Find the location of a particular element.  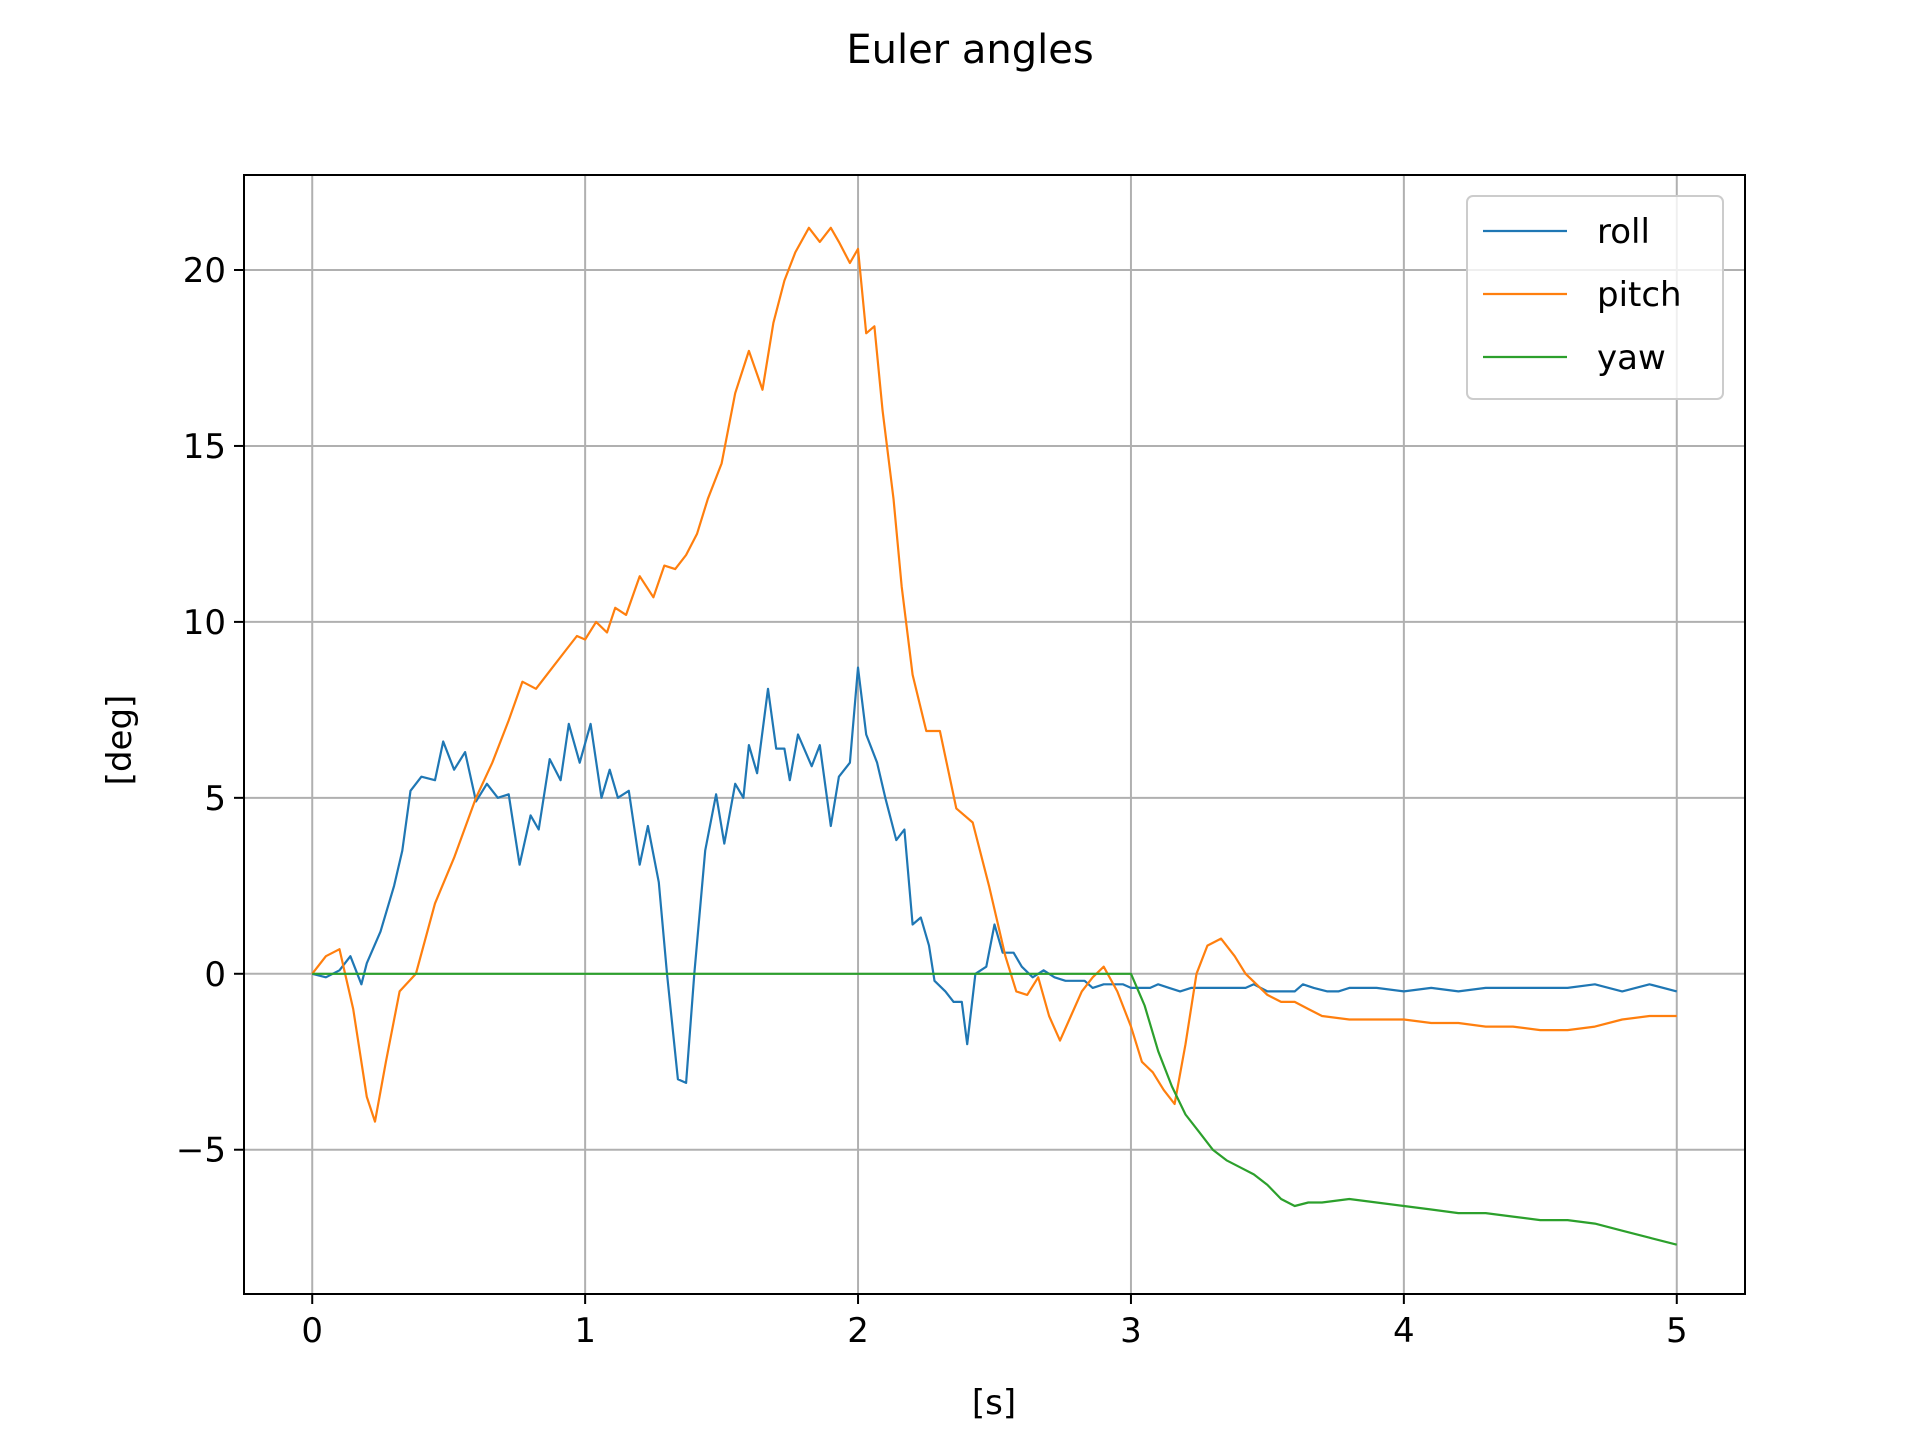

chart-title: Euler angles is located at coordinates (969, 50).